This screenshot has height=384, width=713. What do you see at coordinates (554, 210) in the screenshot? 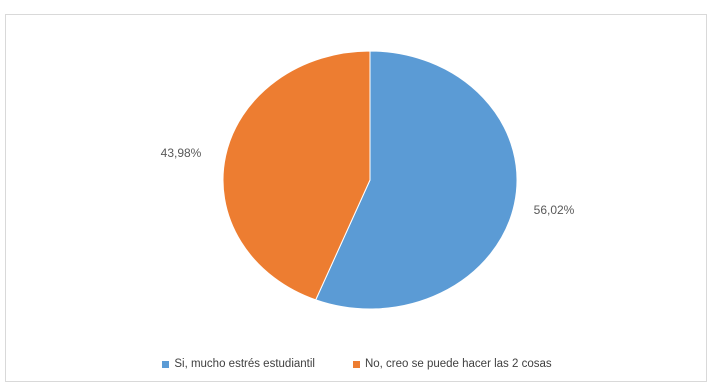
I see `data-label-si: 56,02%` at bounding box center [554, 210].